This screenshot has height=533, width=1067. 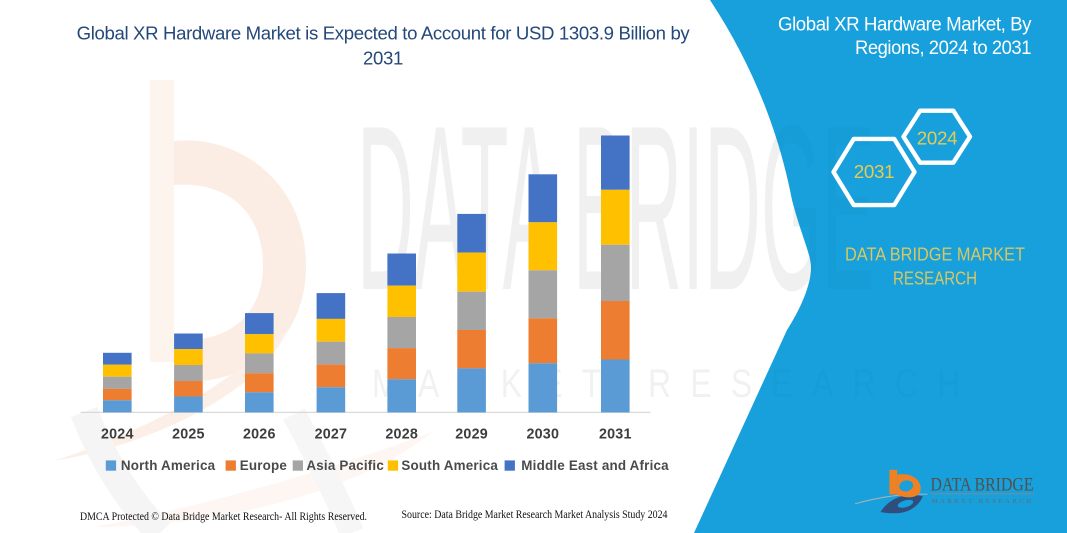 I want to click on svg-text: DATA BRIDGE, so click(x=982, y=486).